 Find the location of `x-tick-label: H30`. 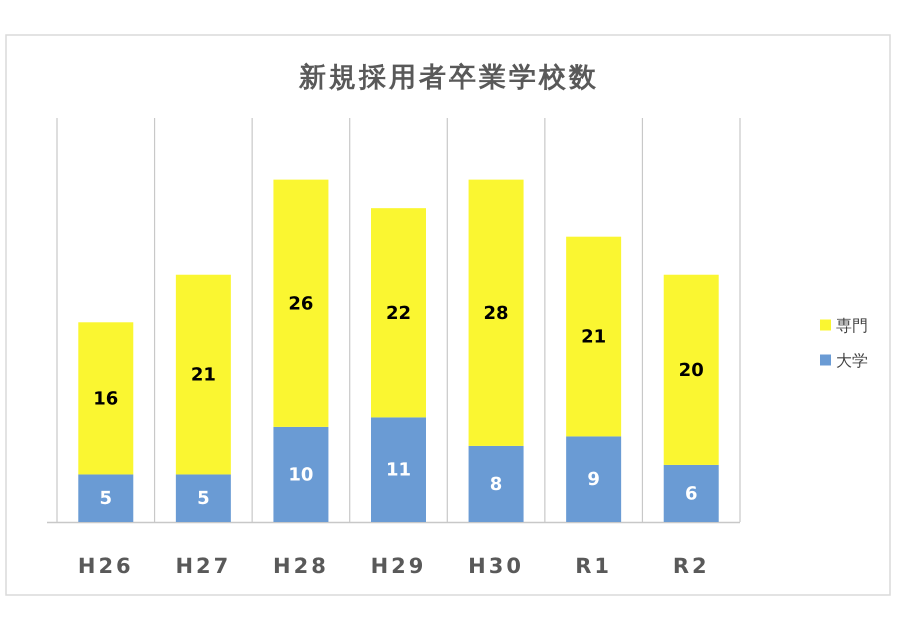

x-tick-label: H30 is located at coordinates (496, 566).